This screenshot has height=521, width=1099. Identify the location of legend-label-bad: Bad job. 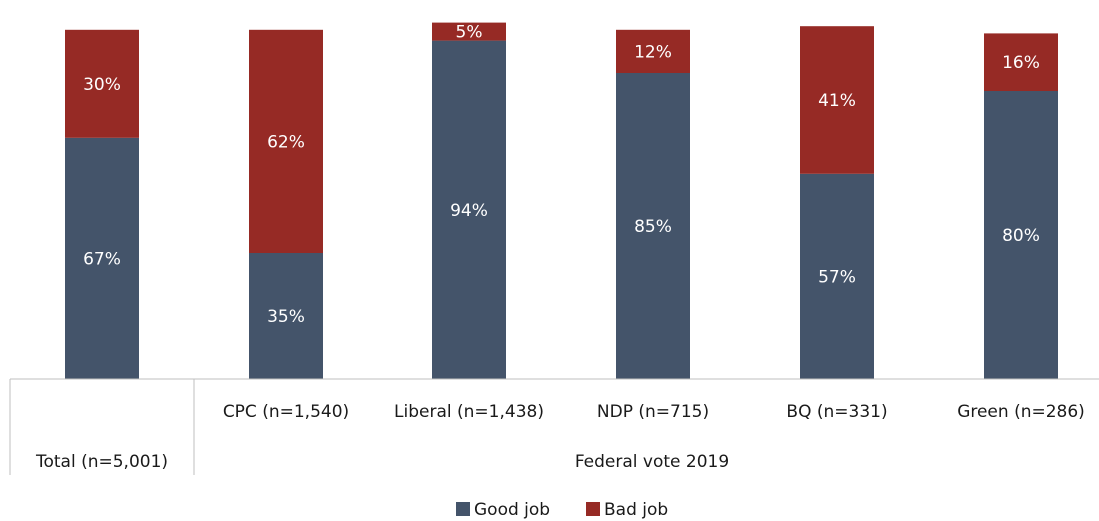
(636, 510).